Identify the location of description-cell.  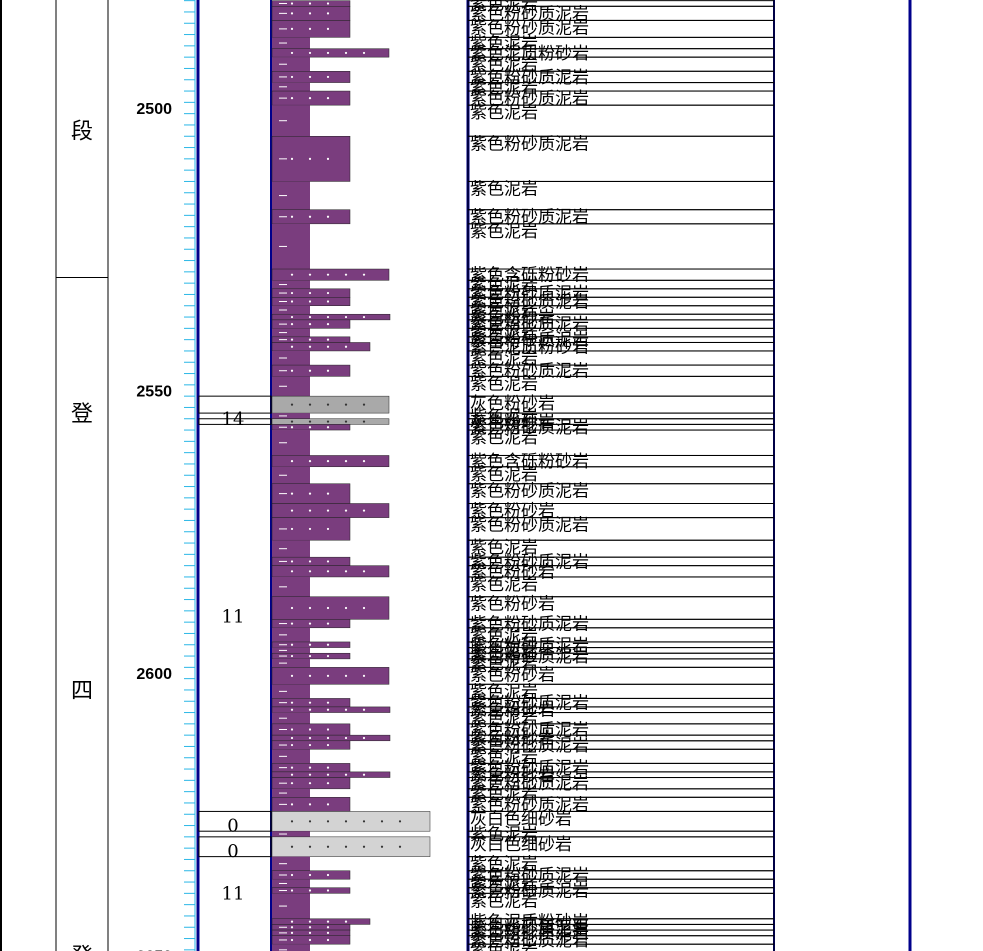
(621, 947).